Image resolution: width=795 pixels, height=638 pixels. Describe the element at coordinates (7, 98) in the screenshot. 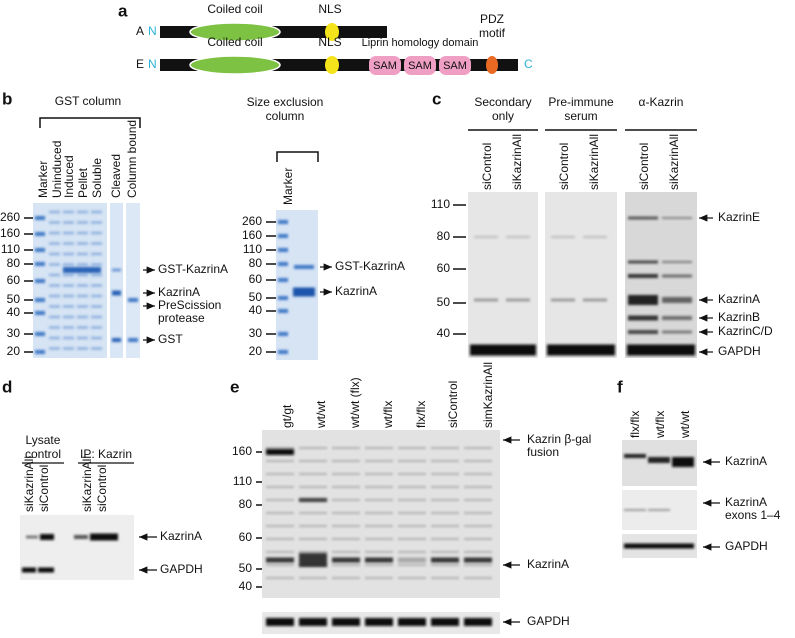

I see `panel-label: b` at that location.